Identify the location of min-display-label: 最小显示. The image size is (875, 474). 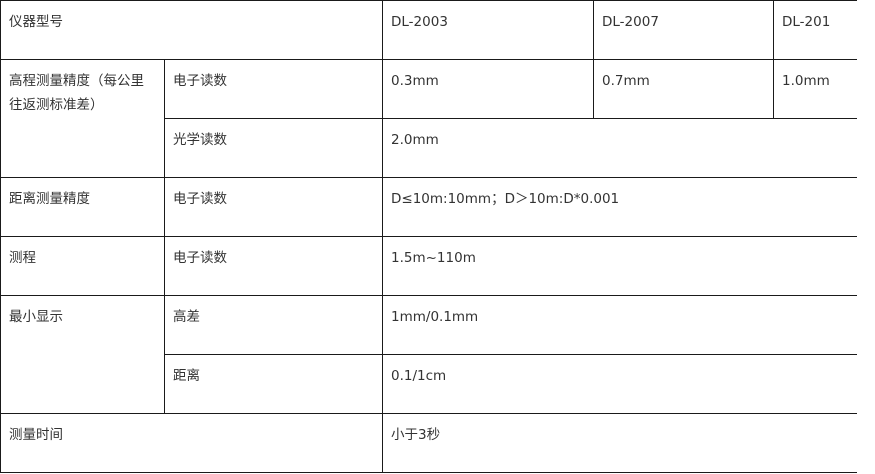
(82, 354).